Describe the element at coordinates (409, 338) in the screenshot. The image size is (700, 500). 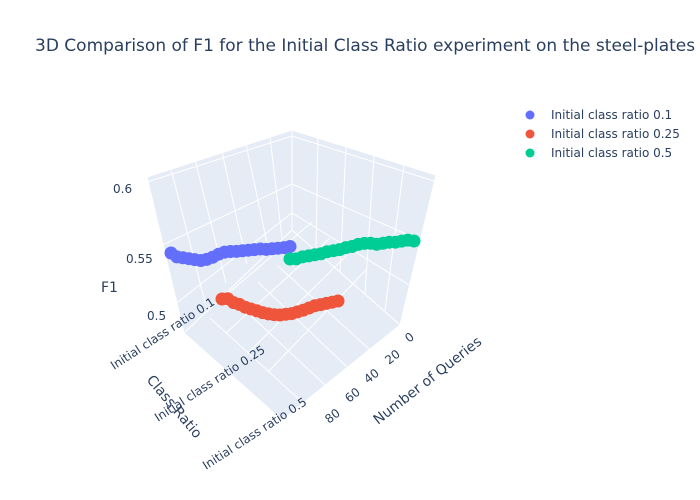
I see `x-tick-label: 0` at that location.